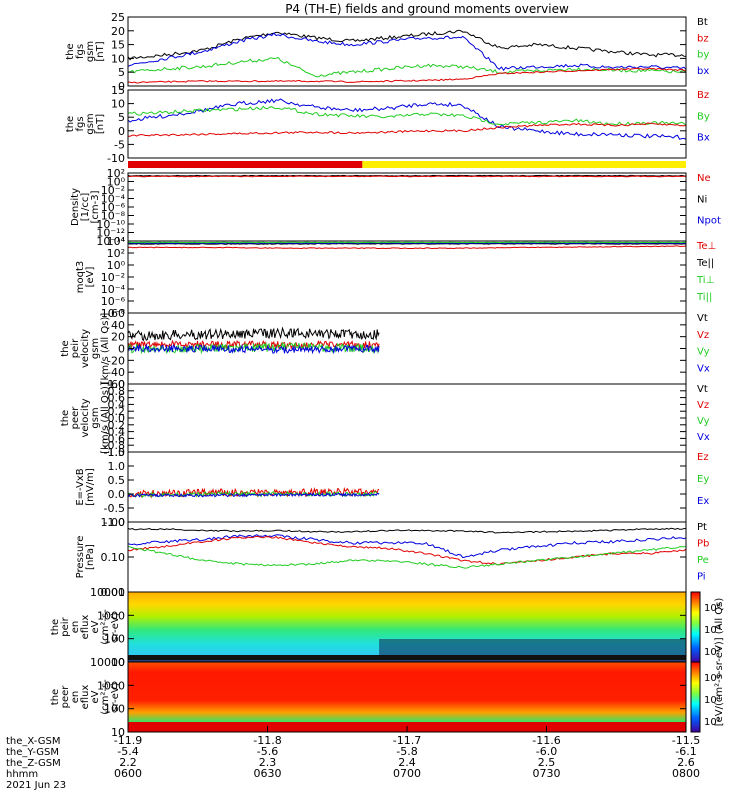 This screenshot has width=750, height=804. I want to click on legend-entry: Te⊥, so click(706, 246).